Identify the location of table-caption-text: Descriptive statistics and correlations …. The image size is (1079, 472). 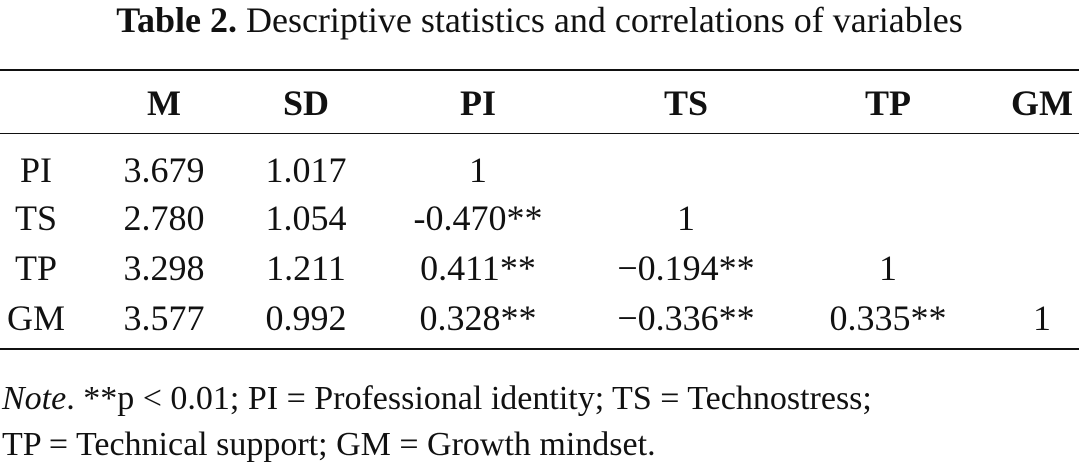
(604, 20).